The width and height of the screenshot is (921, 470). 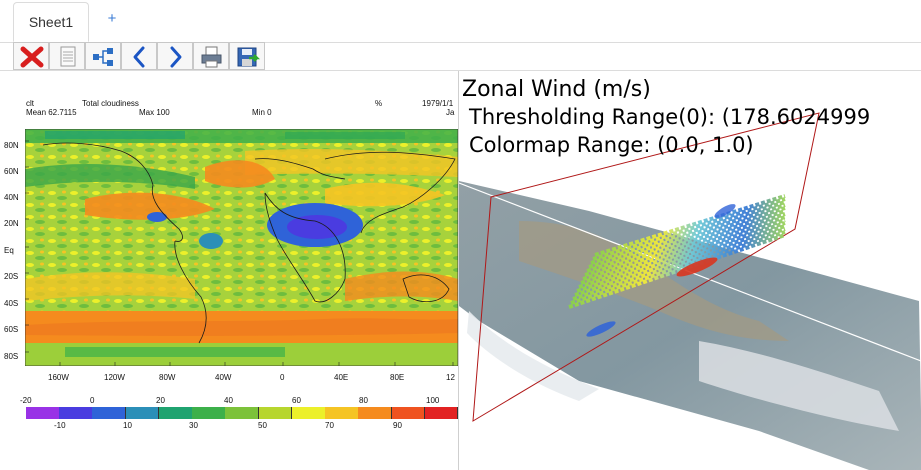 I want to click on mean-value: Mean 62.7115, so click(x=51, y=112).